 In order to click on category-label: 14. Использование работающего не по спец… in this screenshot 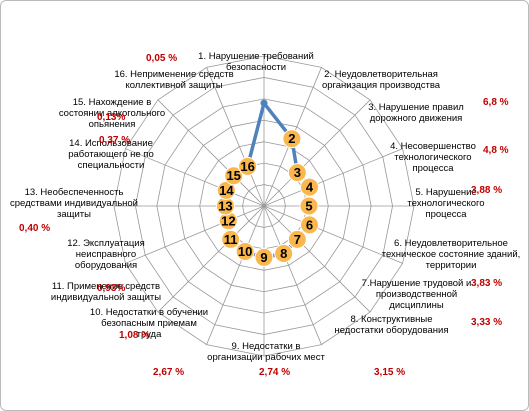, I will do `click(111, 154)`.